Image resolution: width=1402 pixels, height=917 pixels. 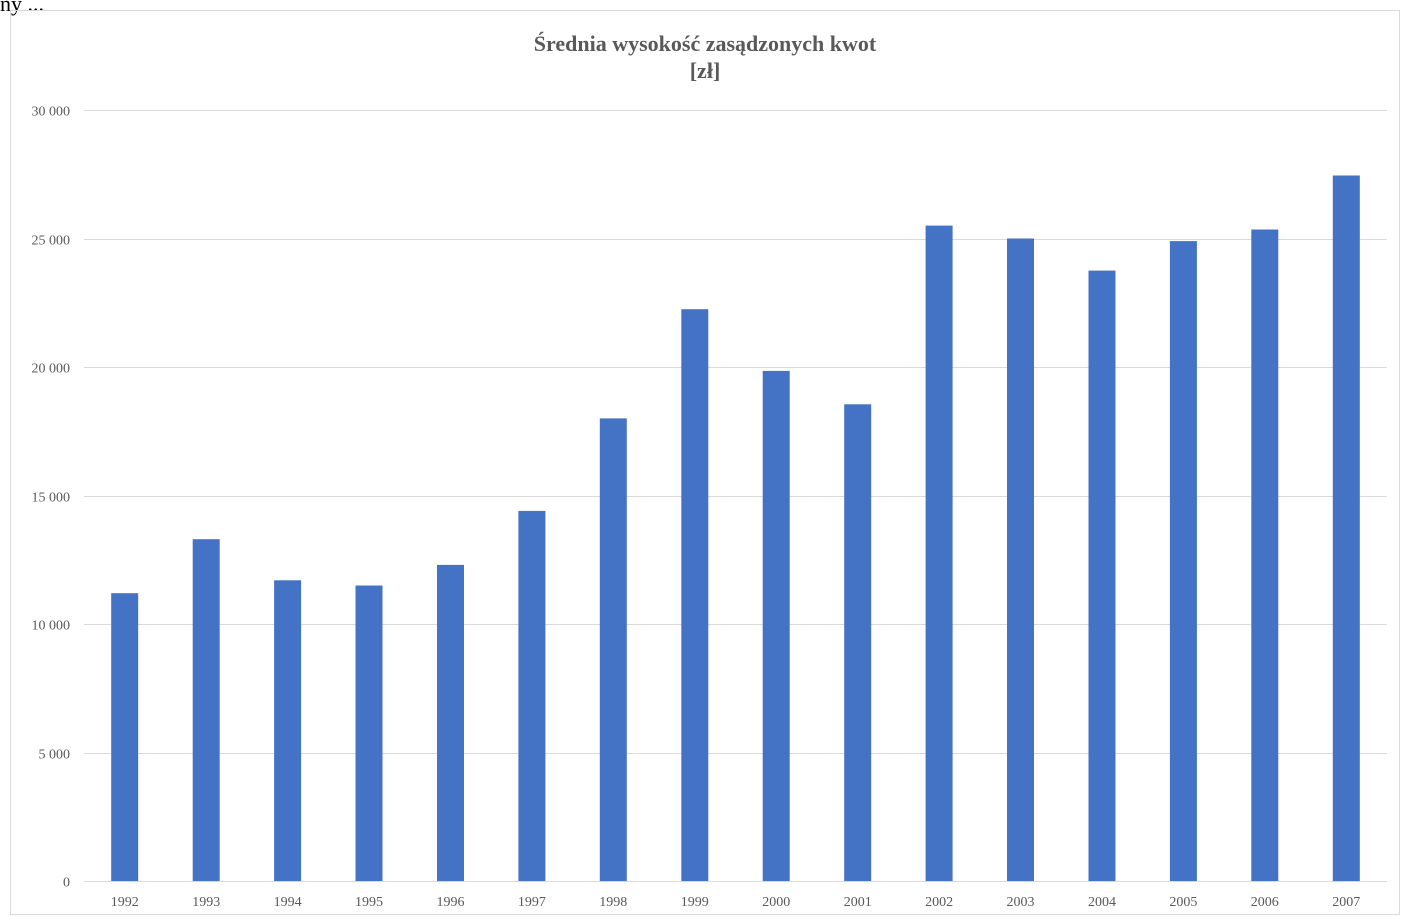 What do you see at coordinates (51, 626) in the screenshot?
I see `y-tick-label: 10 000` at bounding box center [51, 626].